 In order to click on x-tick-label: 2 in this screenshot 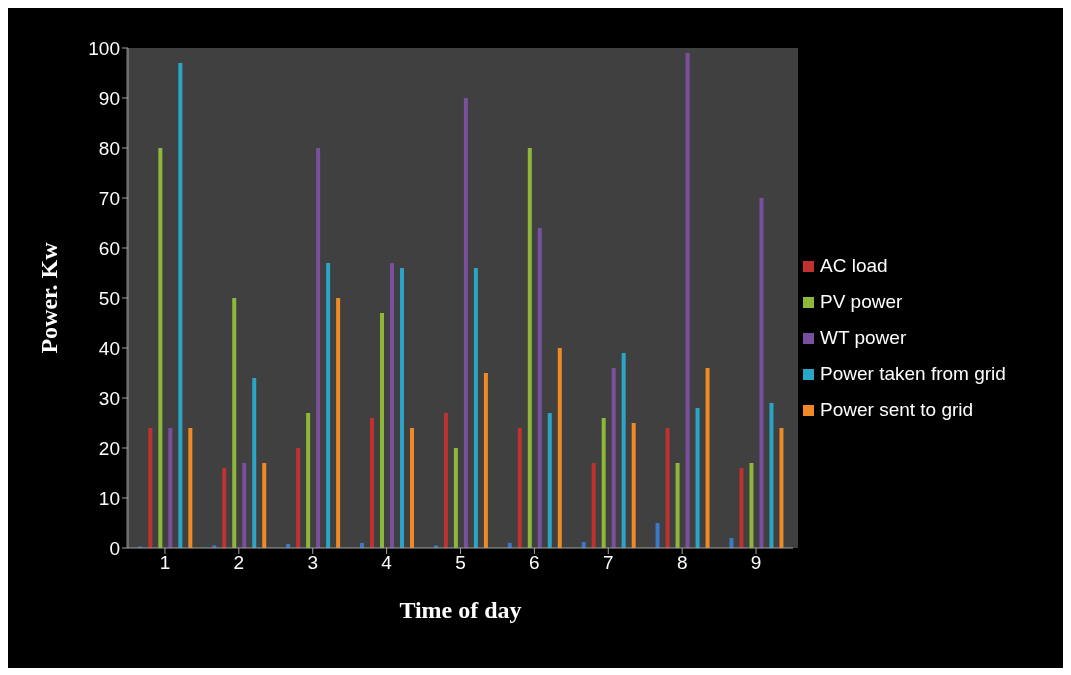, I will do `click(239, 563)`.